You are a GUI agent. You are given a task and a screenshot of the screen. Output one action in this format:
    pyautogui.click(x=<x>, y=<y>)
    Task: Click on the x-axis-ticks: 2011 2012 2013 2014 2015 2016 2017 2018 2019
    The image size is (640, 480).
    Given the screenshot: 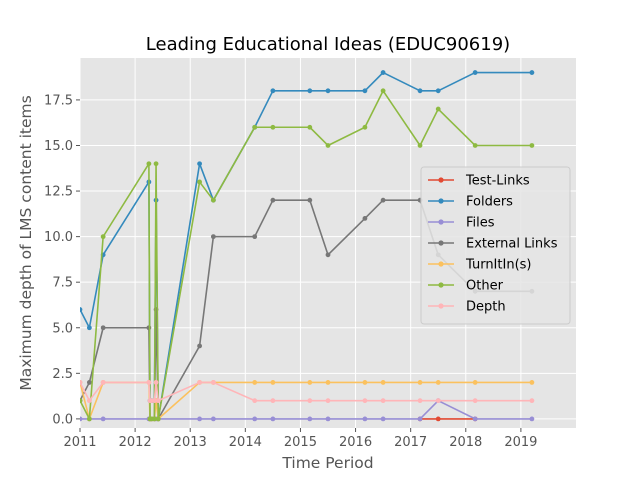 What is the action you would take?
    pyautogui.click(x=300, y=439)
    